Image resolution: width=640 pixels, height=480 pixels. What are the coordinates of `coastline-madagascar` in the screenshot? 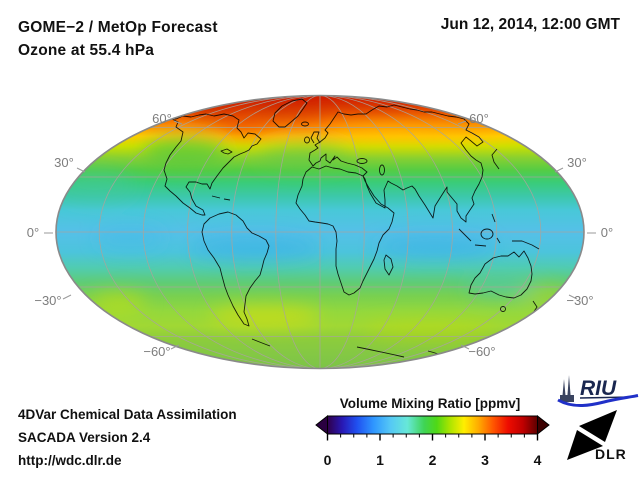 It's located at (388, 265).